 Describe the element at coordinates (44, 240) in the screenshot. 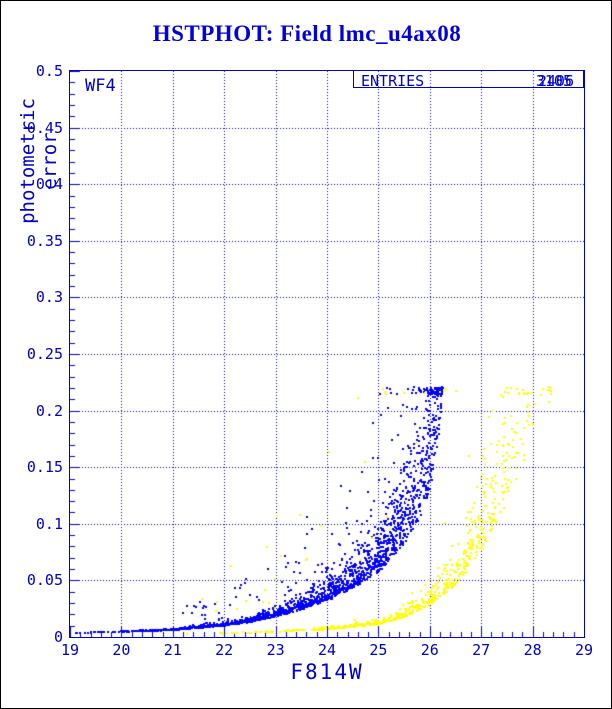

I see `y-tick-label: 0.35` at that location.